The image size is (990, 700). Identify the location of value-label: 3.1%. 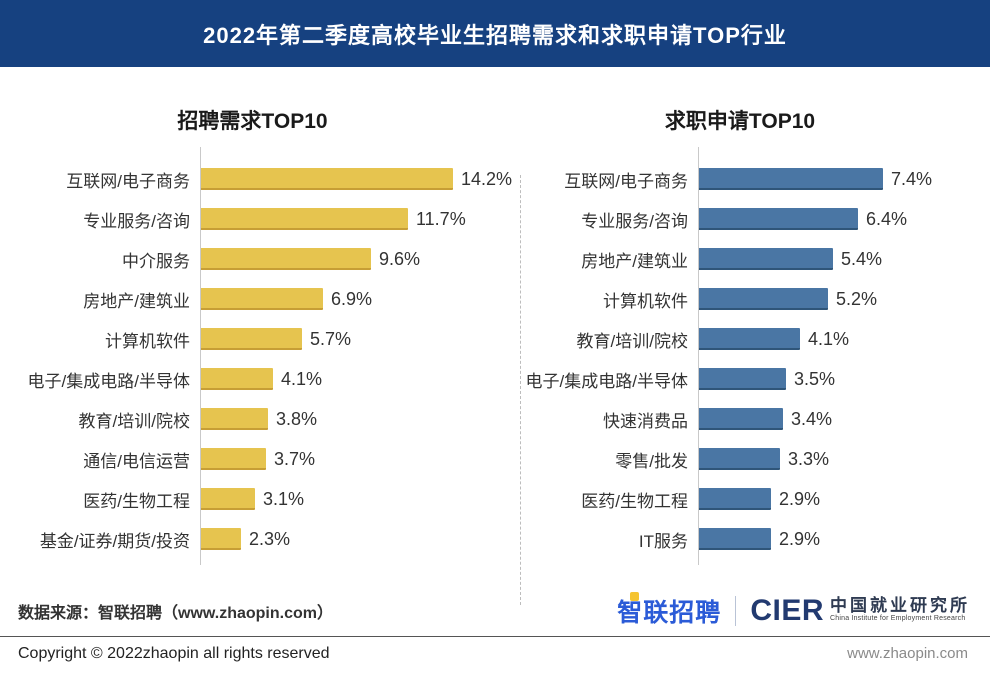
(284, 498).